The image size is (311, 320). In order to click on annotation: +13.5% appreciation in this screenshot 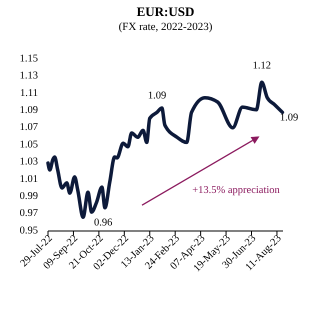, I will do `click(236, 190)`.